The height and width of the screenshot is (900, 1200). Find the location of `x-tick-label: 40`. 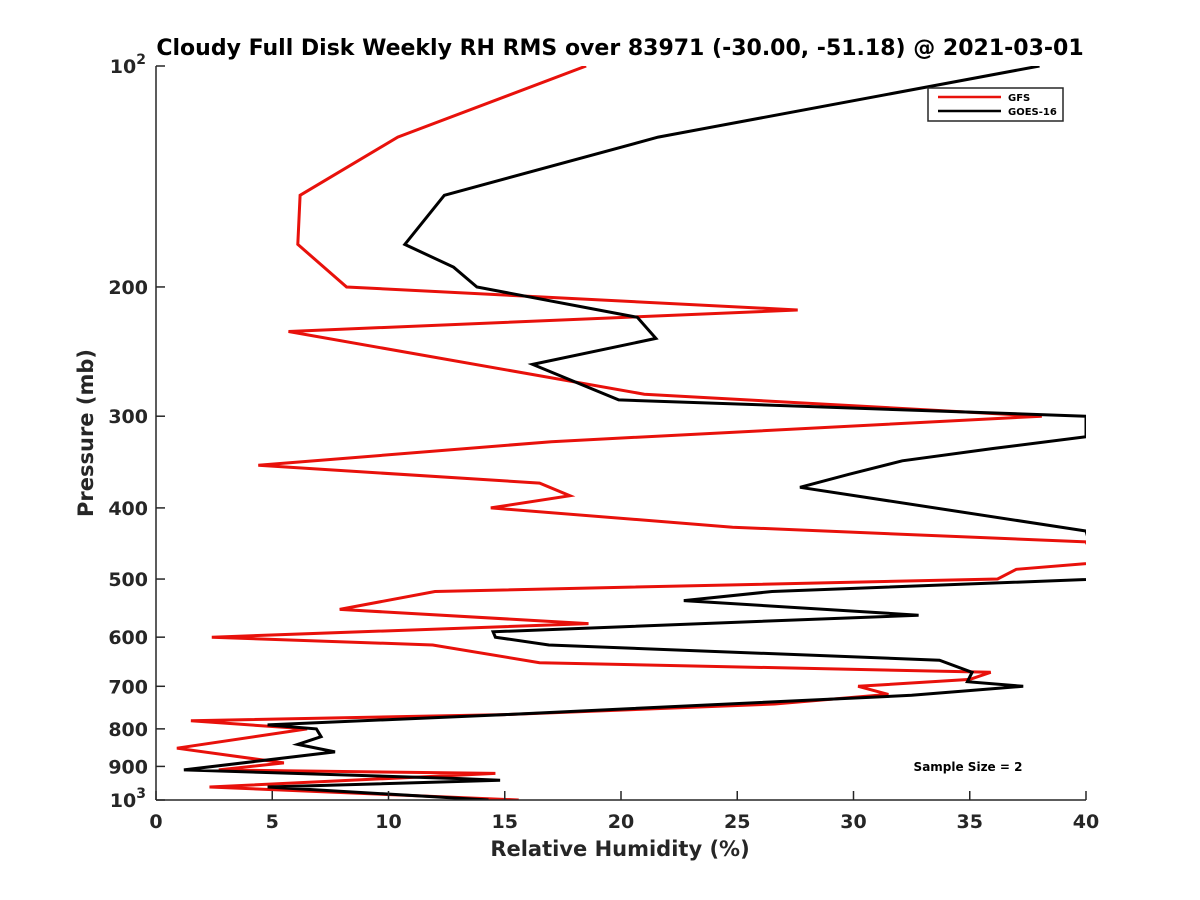

x-tick-label: 40 is located at coordinates (1086, 822).